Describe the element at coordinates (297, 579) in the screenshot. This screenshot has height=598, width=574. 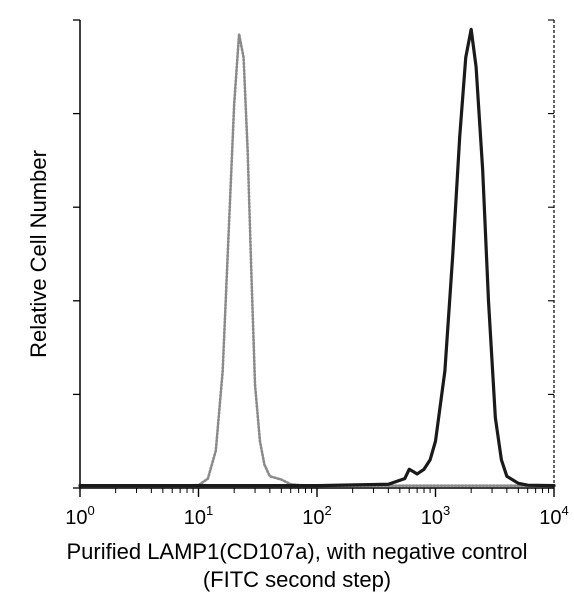
I see `x-axis-title-line-2: (FITC second step)` at that location.